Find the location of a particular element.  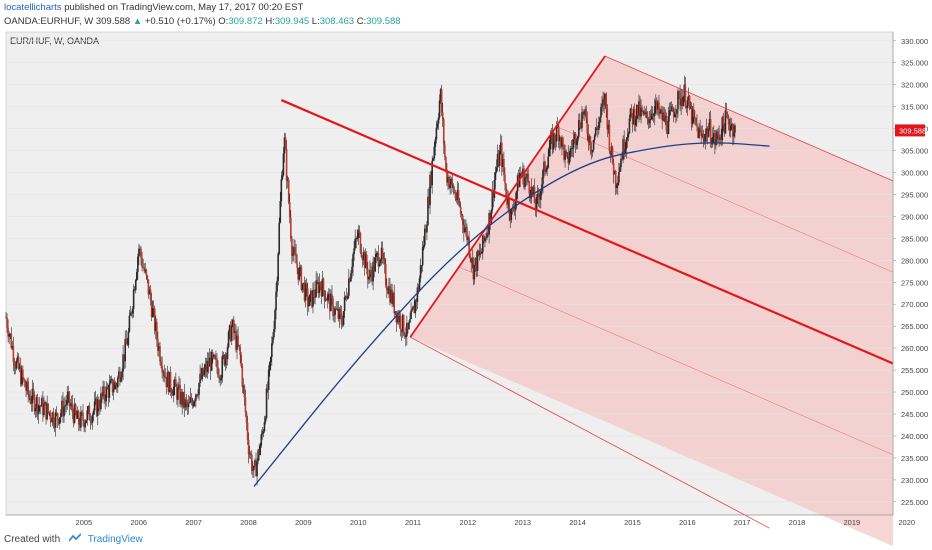

author-link: locatellicharts is located at coordinates (33, 7).